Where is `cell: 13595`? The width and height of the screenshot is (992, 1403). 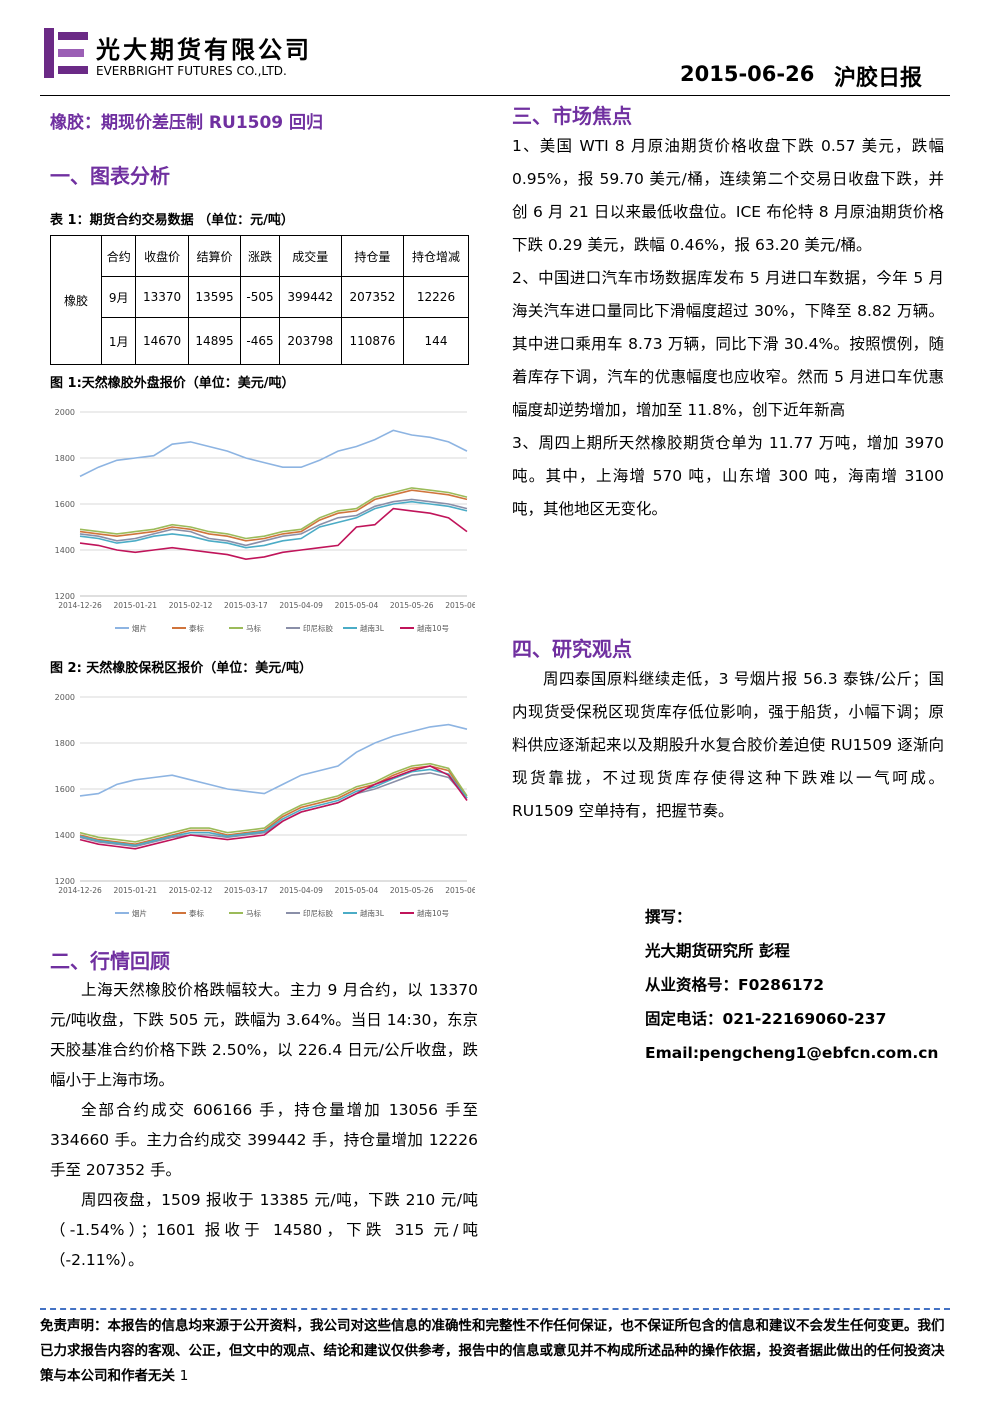
cell: 13595 is located at coordinates (214, 297).